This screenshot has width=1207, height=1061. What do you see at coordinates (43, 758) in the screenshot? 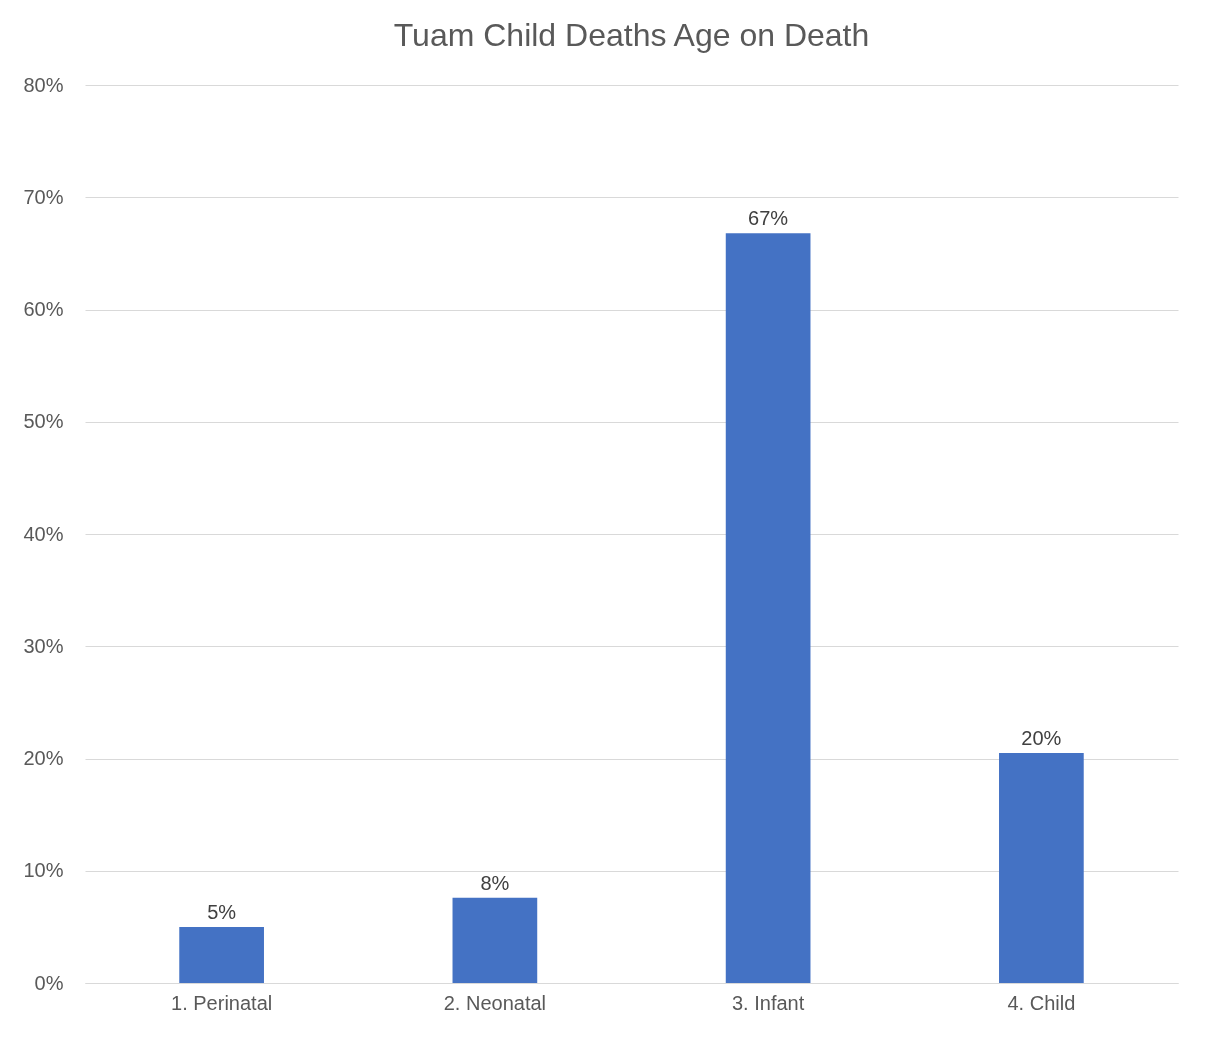
I see `y-tick-label: 20%` at bounding box center [43, 758].